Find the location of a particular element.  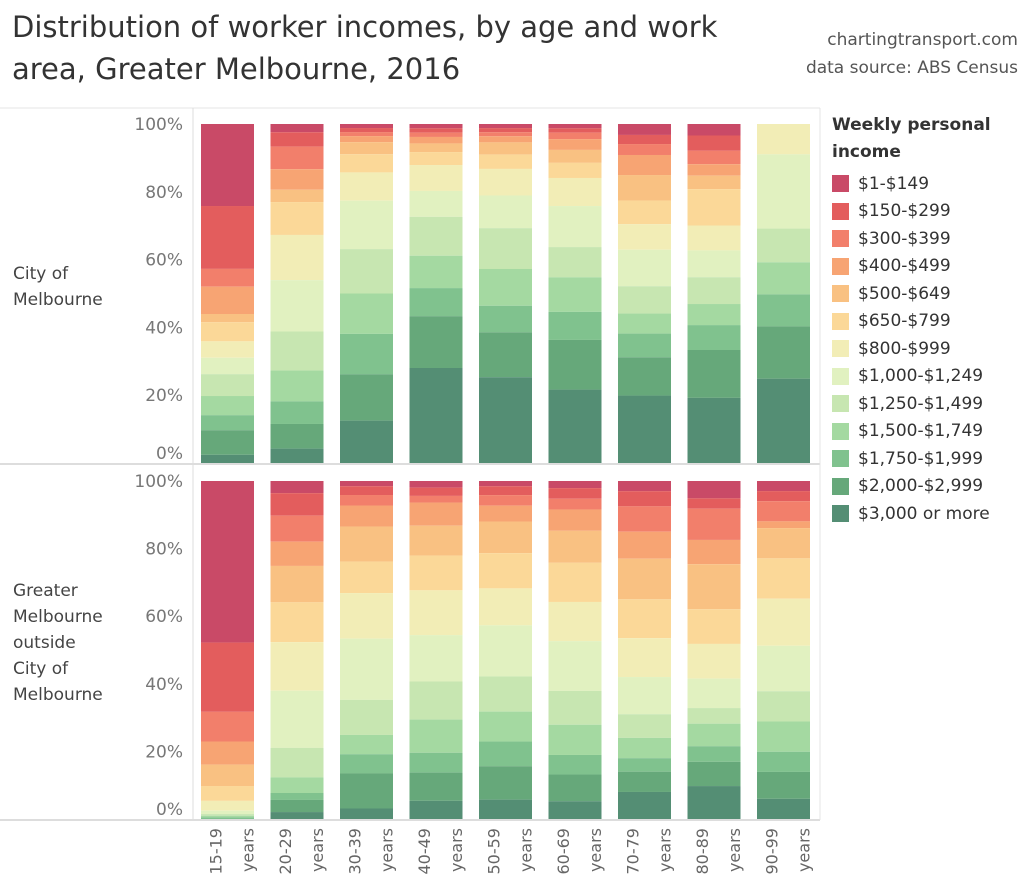

legend-item: $2,000-$2,999 is located at coordinates (927, 487).